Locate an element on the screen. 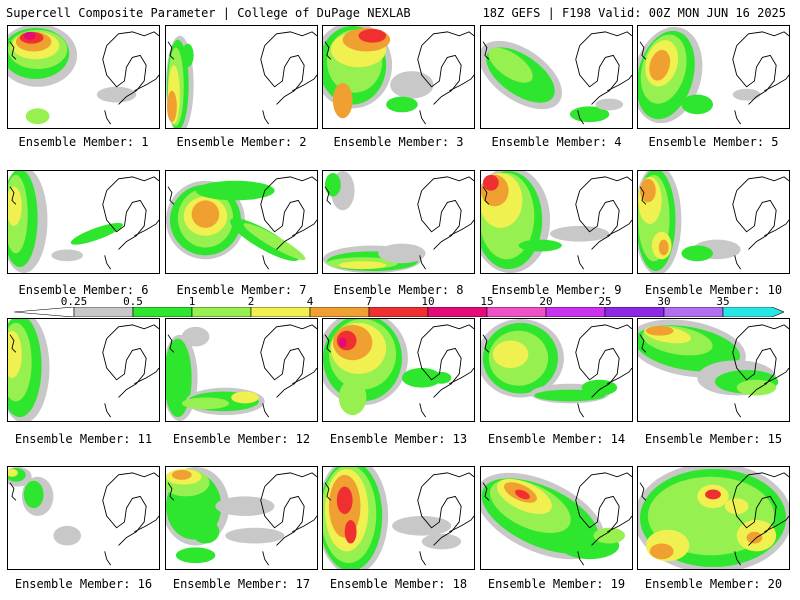  member-label: Ensemble Member: 9 is located at coordinates (556, 290).